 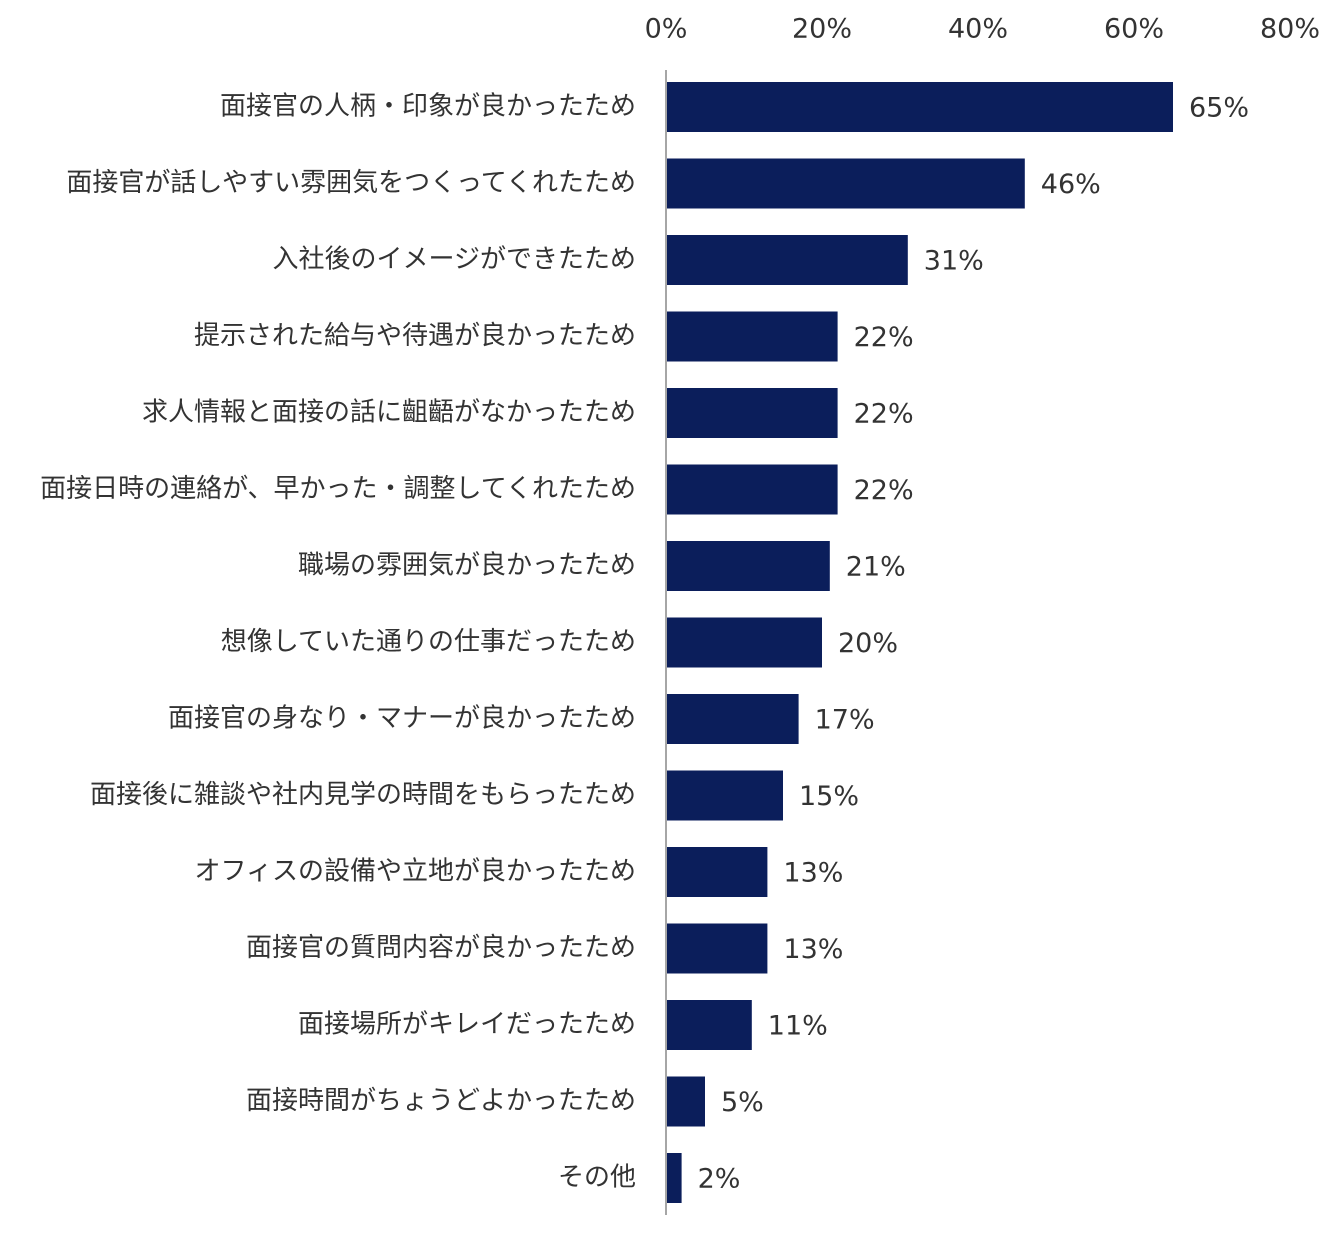 What do you see at coordinates (1219, 108) in the screenshot?
I see `value-label: 65%` at bounding box center [1219, 108].